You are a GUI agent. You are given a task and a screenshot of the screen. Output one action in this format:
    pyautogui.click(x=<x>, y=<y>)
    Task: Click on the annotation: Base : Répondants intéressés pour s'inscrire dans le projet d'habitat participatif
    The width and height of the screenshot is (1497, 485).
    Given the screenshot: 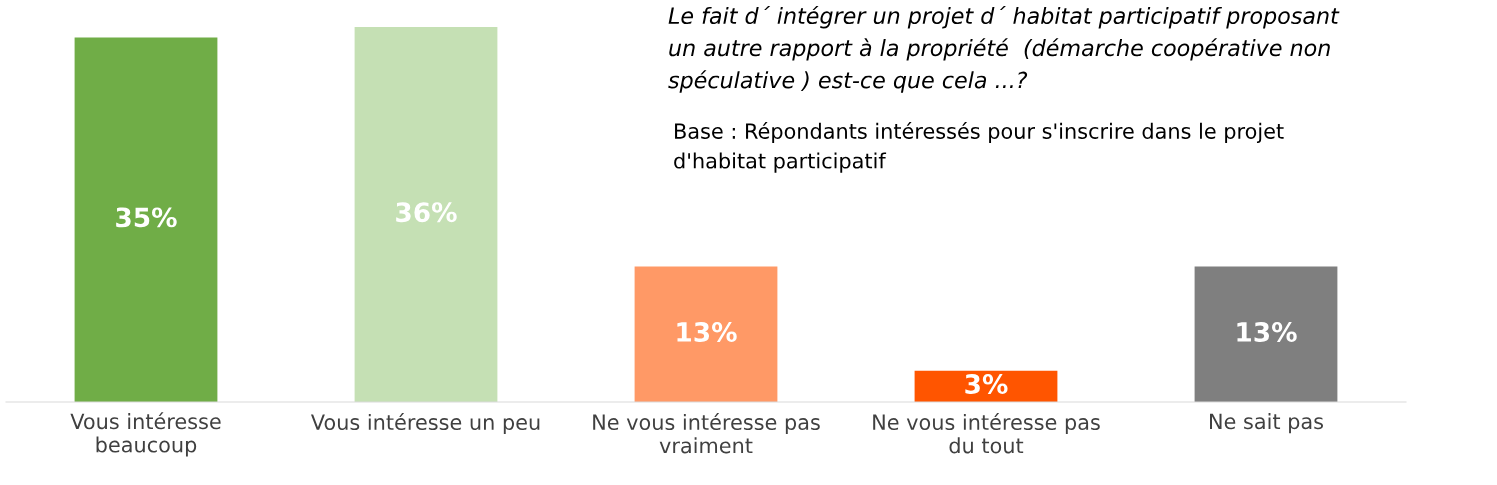 What is the action you would take?
    pyautogui.click(x=979, y=147)
    